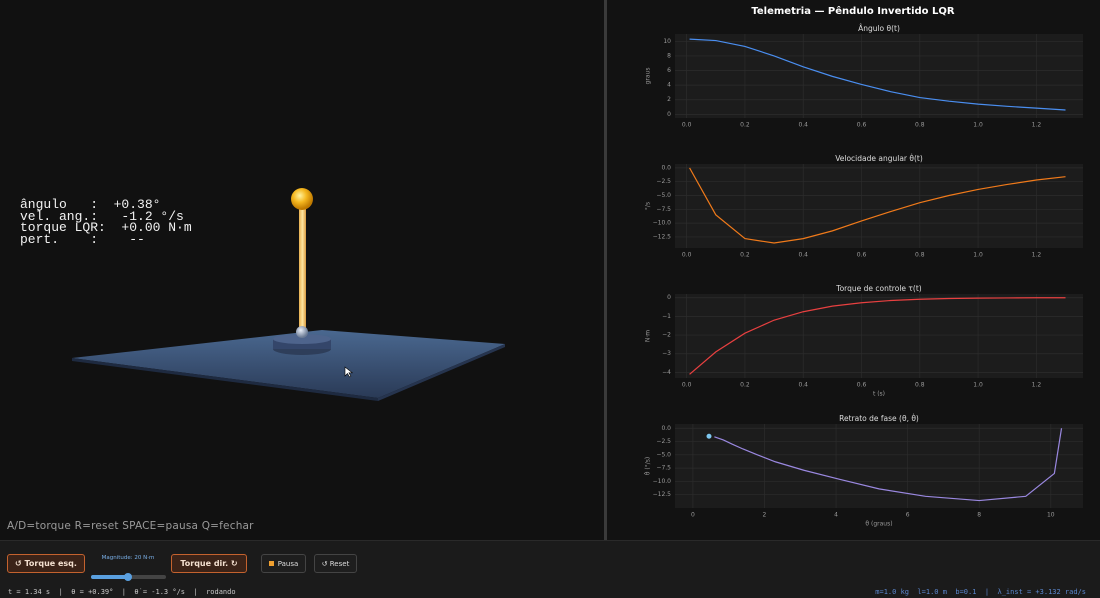 This screenshot has width=1100, height=598. What do you see at coordinates (302, 199) in the screenshot?
I see `pendulum-bob` at bounding box center [302, 199].